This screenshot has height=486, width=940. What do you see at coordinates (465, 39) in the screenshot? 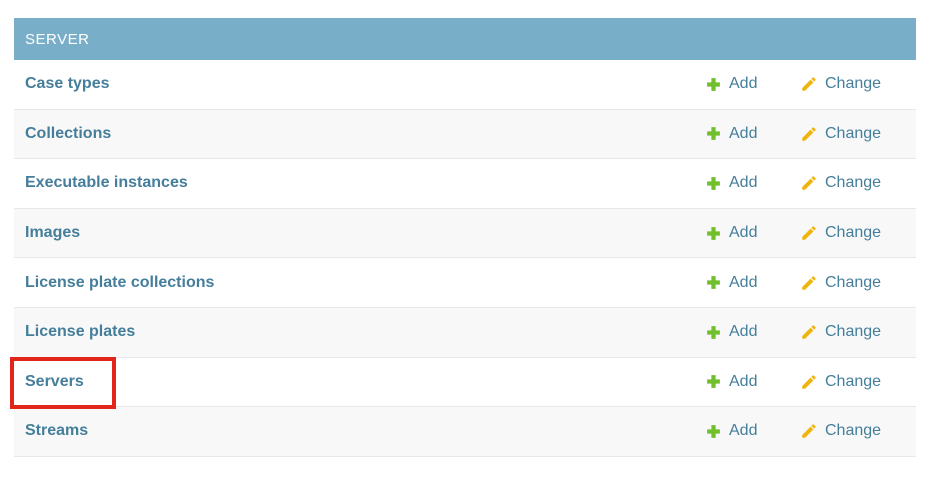
I see `module-caption: SERVER` at bounding box center [465, 39].